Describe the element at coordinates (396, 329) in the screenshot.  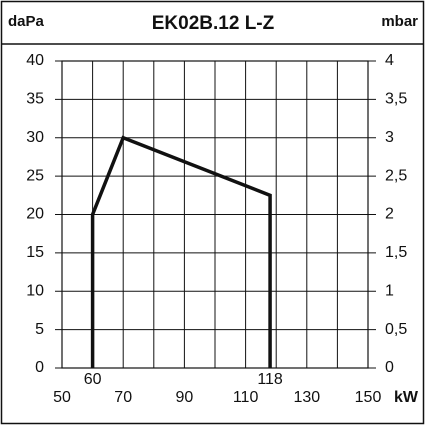
I see `y2-tick-label: 0,5` at that location.